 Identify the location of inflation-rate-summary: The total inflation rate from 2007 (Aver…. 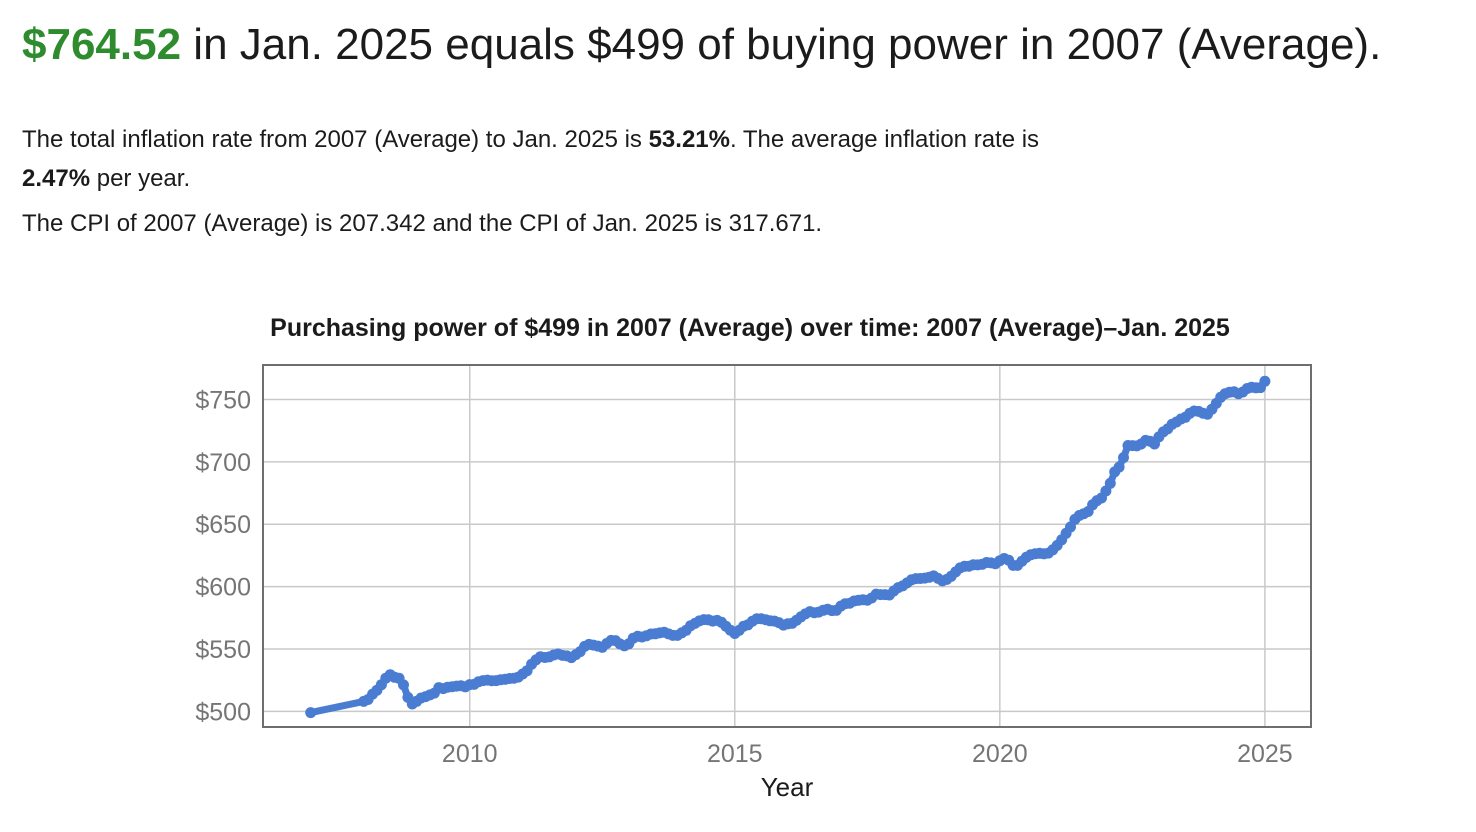
(728, 159).